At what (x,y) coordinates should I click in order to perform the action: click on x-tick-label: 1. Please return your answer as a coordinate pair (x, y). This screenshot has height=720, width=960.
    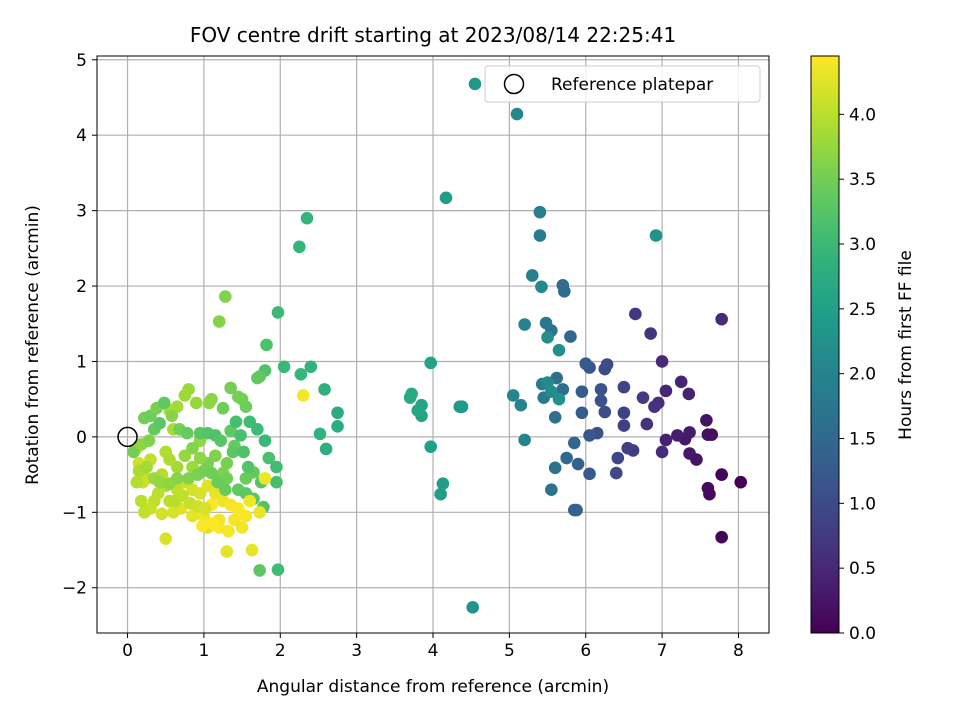
    Looking at the image, I should click on (203, 651).